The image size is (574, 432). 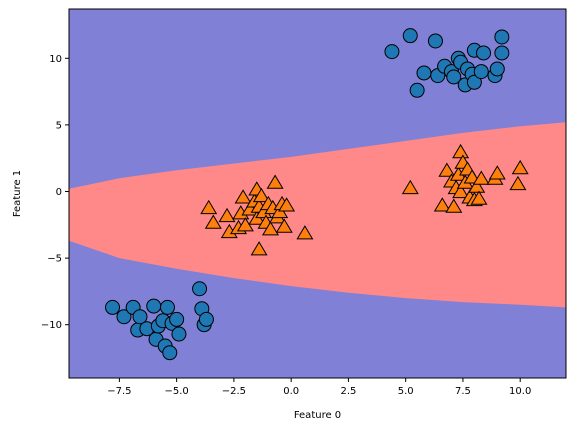 I want to click on x-axis-label: Feature 0, so click(x=317, y=415).